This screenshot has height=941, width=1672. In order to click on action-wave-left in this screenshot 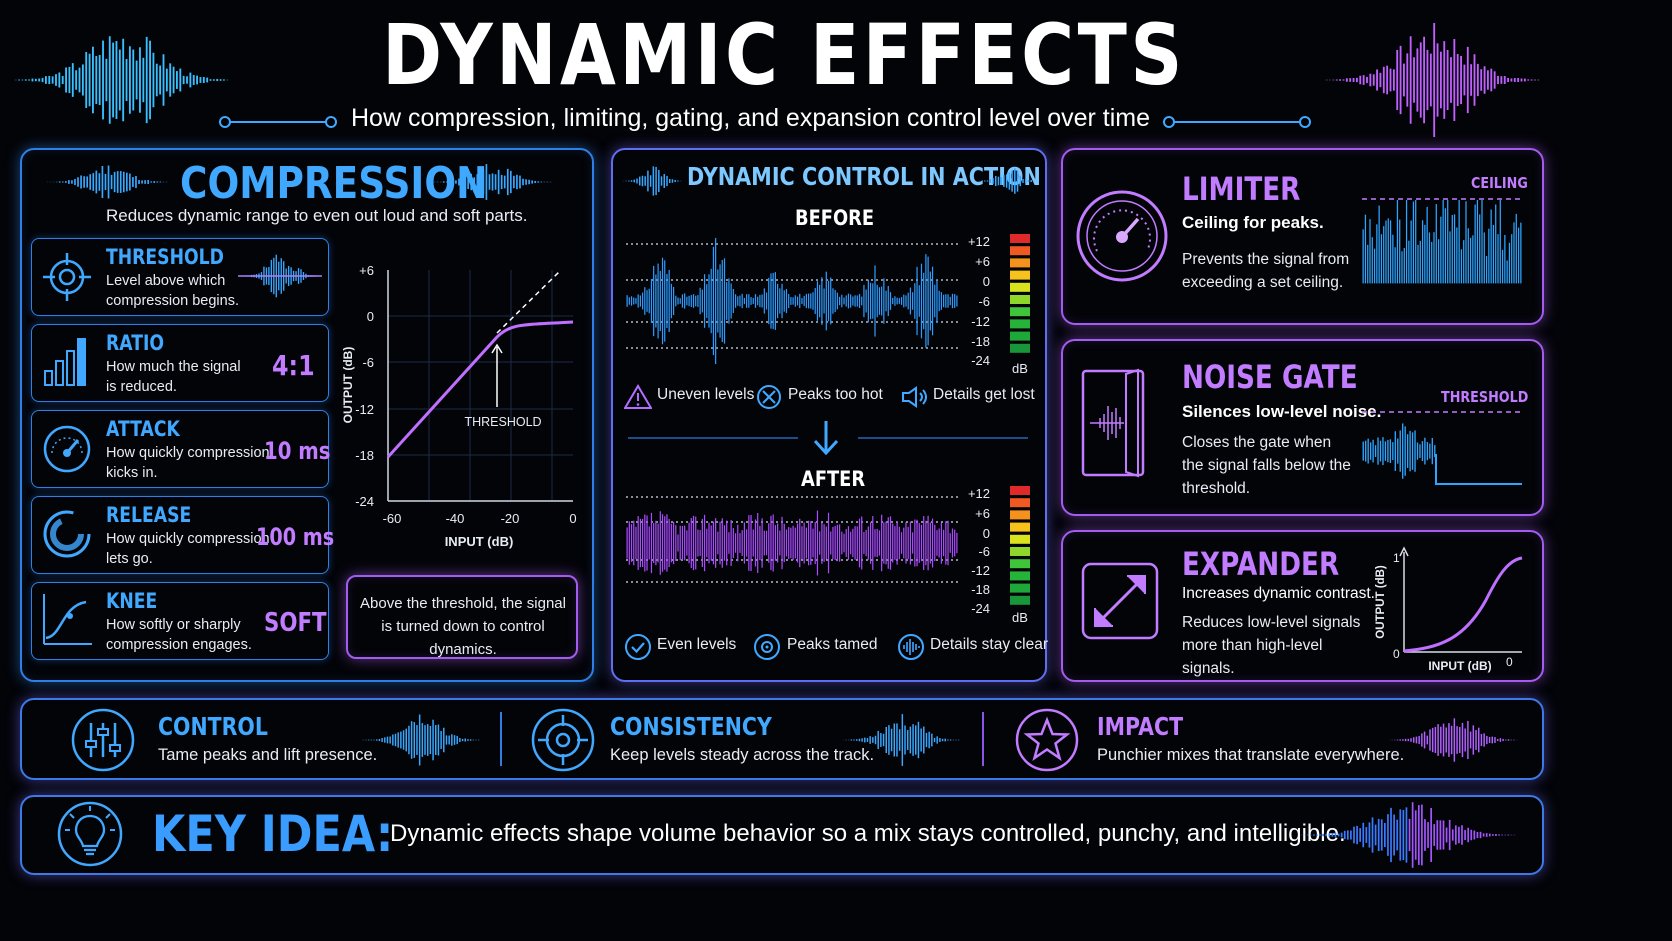, I will do `click(652, 181)`.